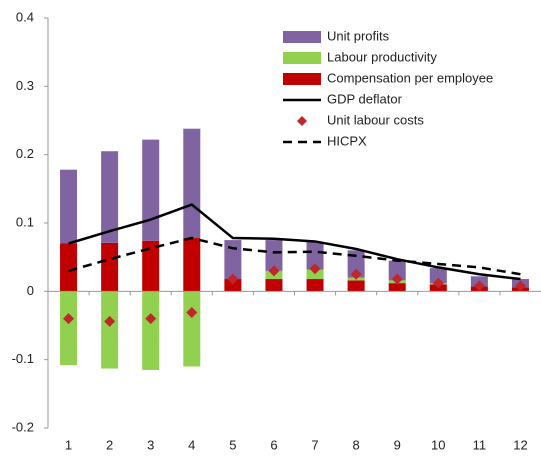  Describe the element at coordinates (25, 221) in the screenshot. I see `y-tick-label: 0.1` at that location.